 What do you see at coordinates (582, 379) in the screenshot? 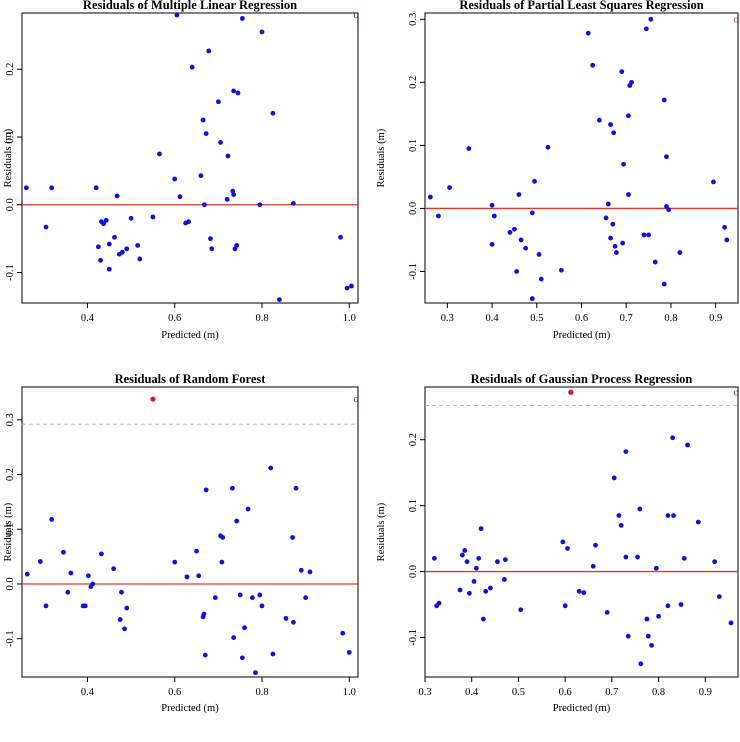
I see `plot-title: Residuals of Gaussian Process Regression` at bounding box center [582, 379].